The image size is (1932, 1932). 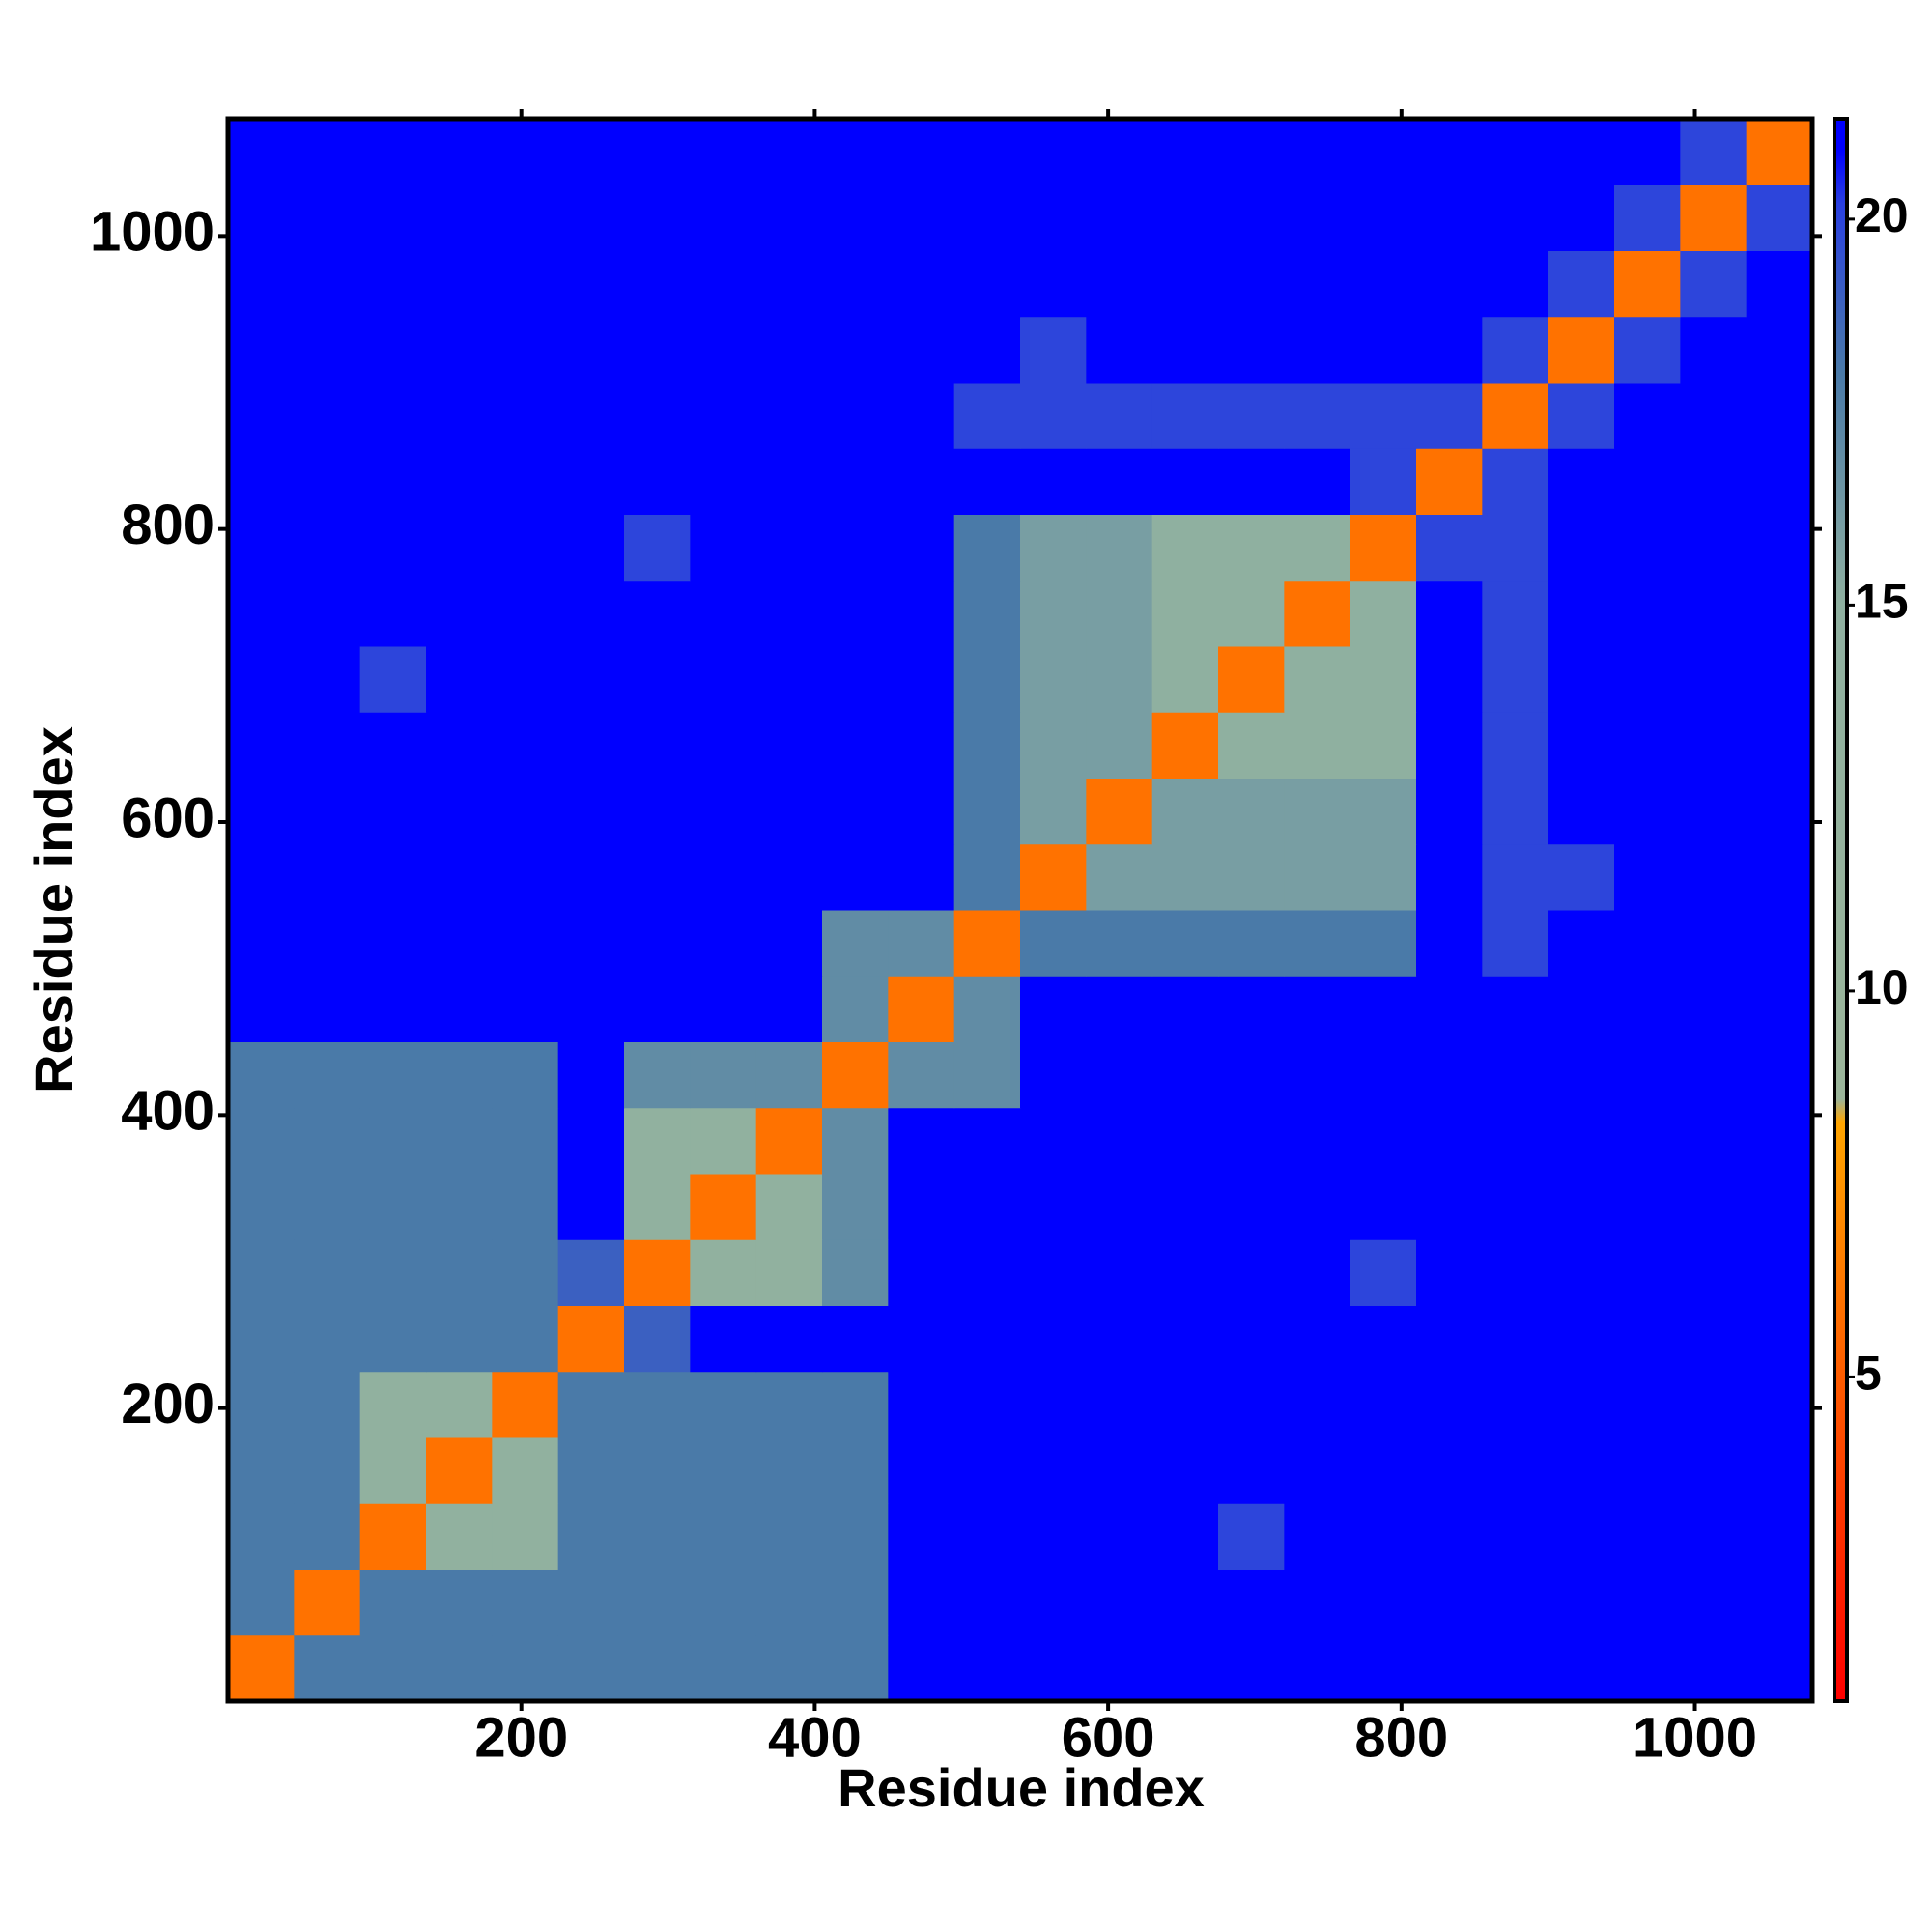 I want to click on x-tick-label: 600, so click(x=1108, y=1737).